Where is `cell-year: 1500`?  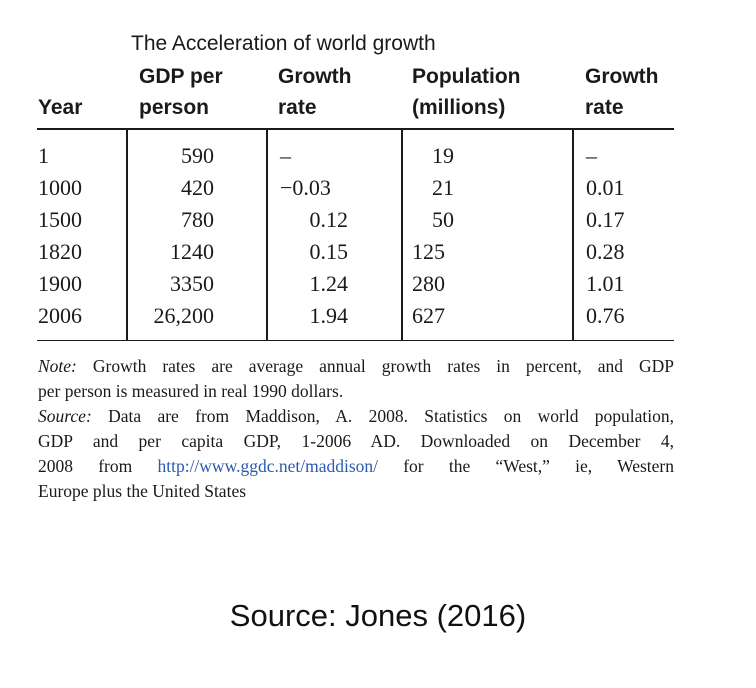
cell-year: 1500 is located at coordinates (60, 219).